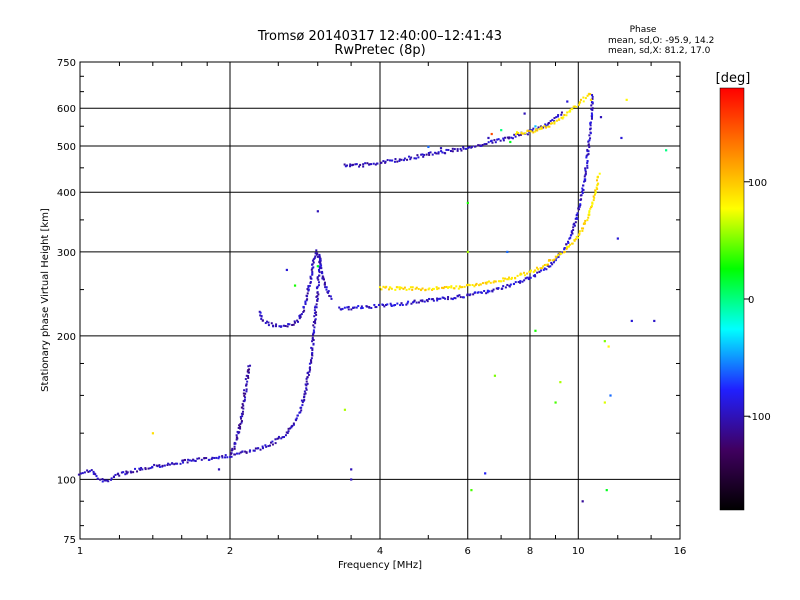 This screenshot has height=600, width=800. What do you see at coordinates (66, 302) in the screenshot?
I see `y-tick-labels: 75 100 200 300 400 500 600 750` at bounding box center [66, 302].